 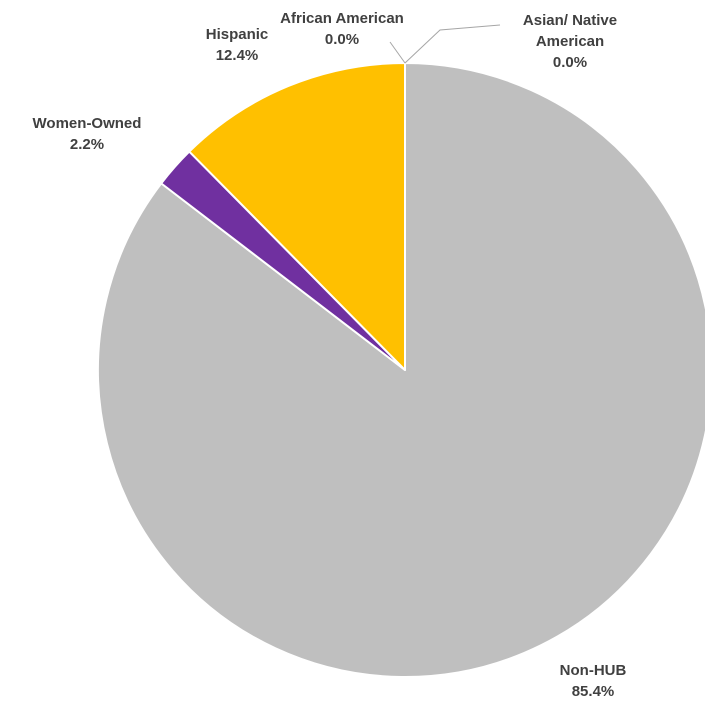 I want to click on leader-line-asian-native-american, so click(x=452, y=44).